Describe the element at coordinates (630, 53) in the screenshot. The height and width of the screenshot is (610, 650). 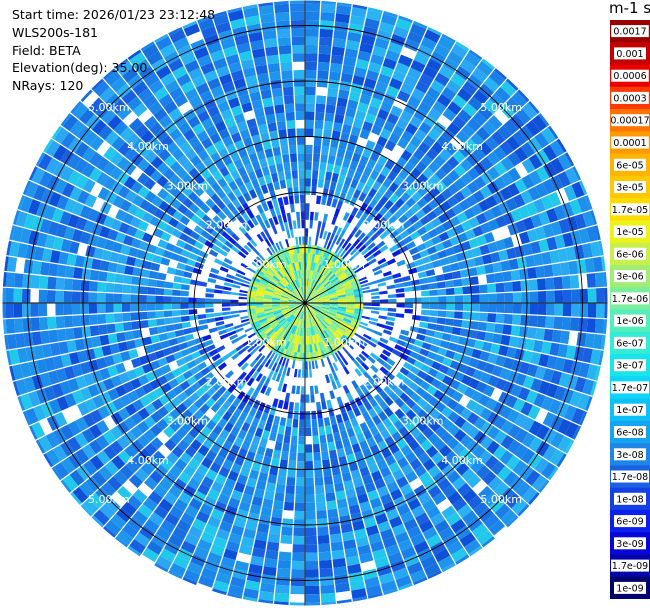
I see `colorbar-label-bg` at that location.